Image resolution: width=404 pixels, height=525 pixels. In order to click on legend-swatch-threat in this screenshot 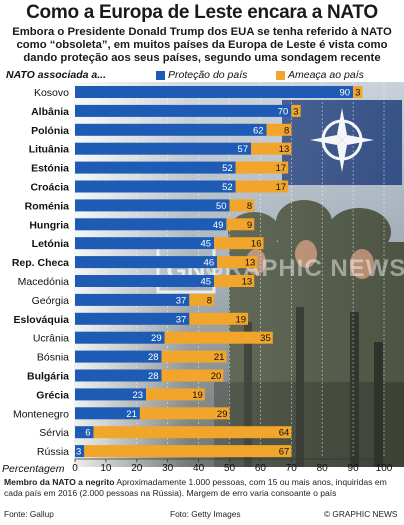, I will do `click(280, 75)`.